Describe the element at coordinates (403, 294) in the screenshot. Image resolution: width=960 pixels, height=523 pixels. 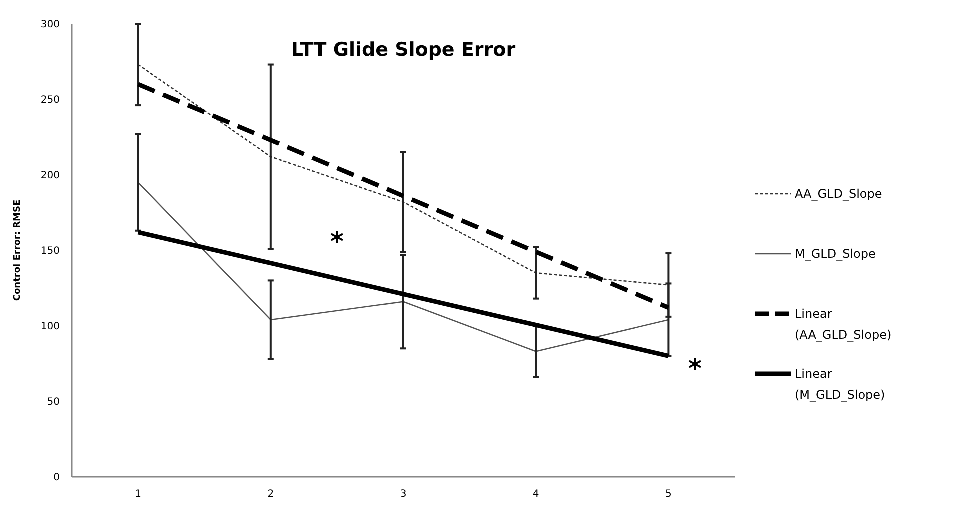
I see `line-series` at that location.